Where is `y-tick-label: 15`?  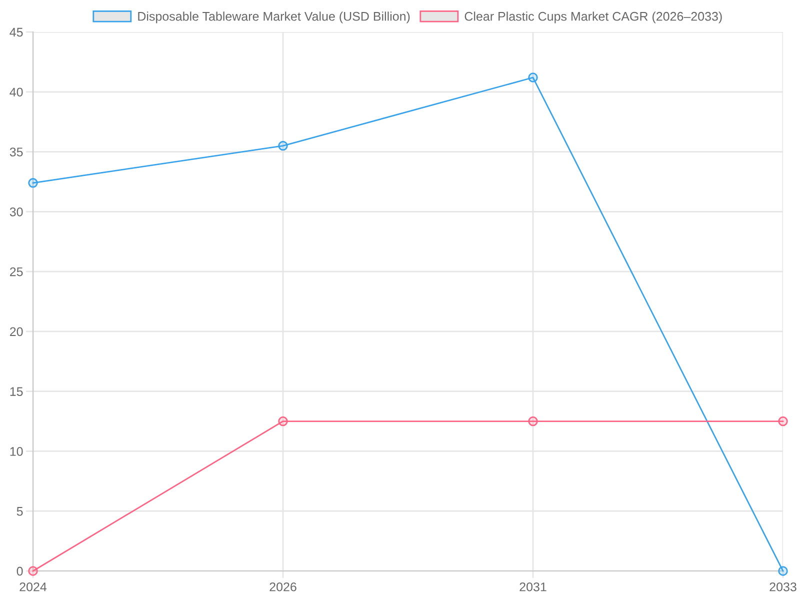 y-tick-label: 15 is located at coordinates (16, 391).